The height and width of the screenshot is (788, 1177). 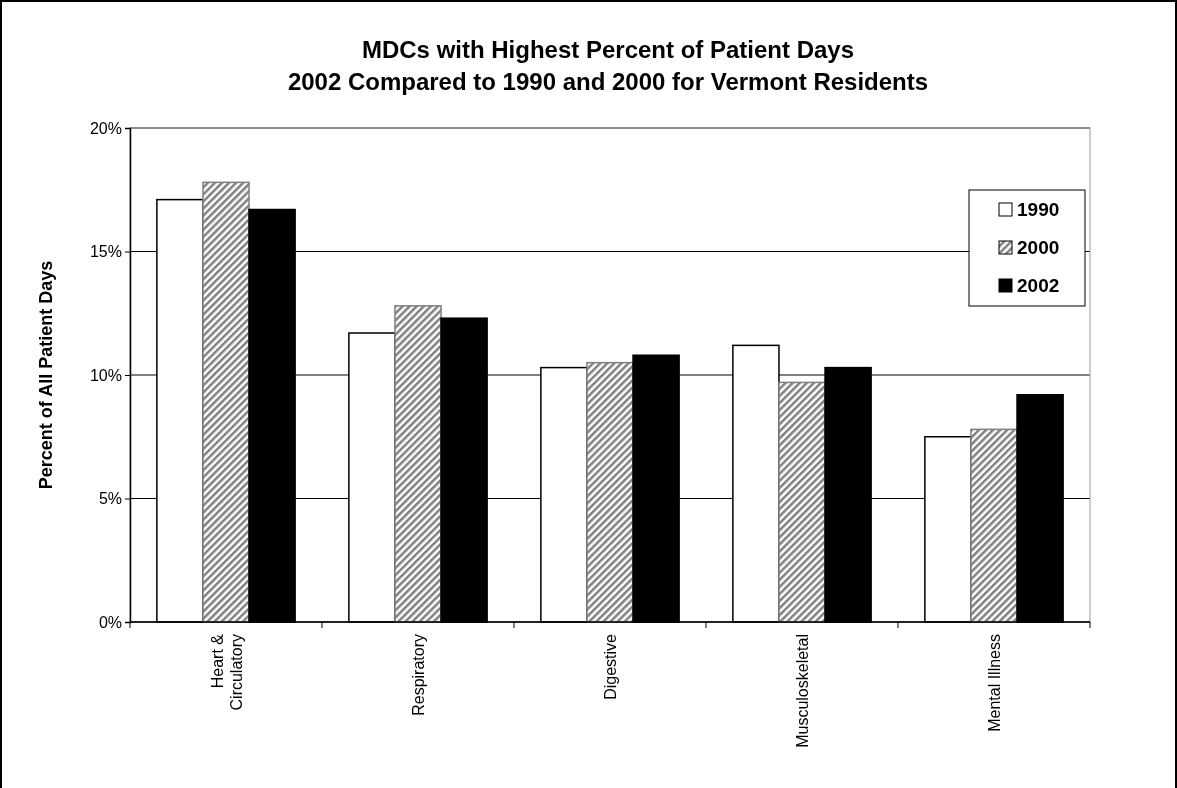 What do you see at coordinates (105, 128) in the screenshot?
I see `y-tick-label: 20%` at bounding box center [105, 128].